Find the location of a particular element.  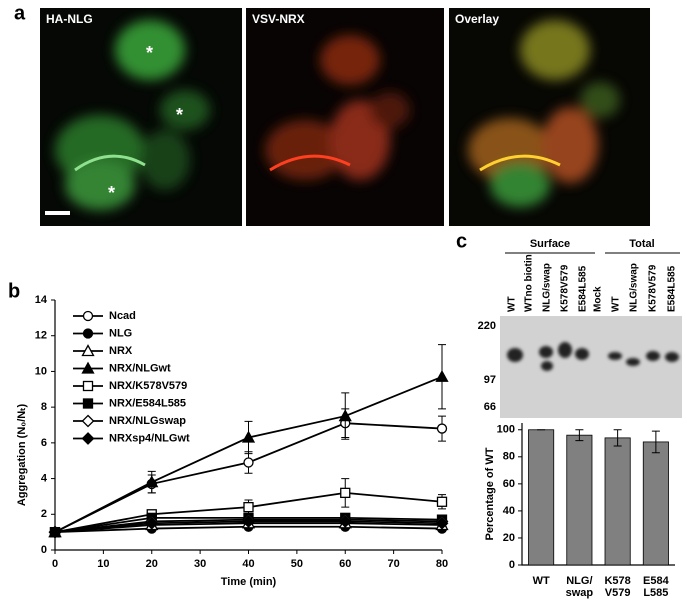

y-tick-label: 20 is located at coordinates (509, 538).